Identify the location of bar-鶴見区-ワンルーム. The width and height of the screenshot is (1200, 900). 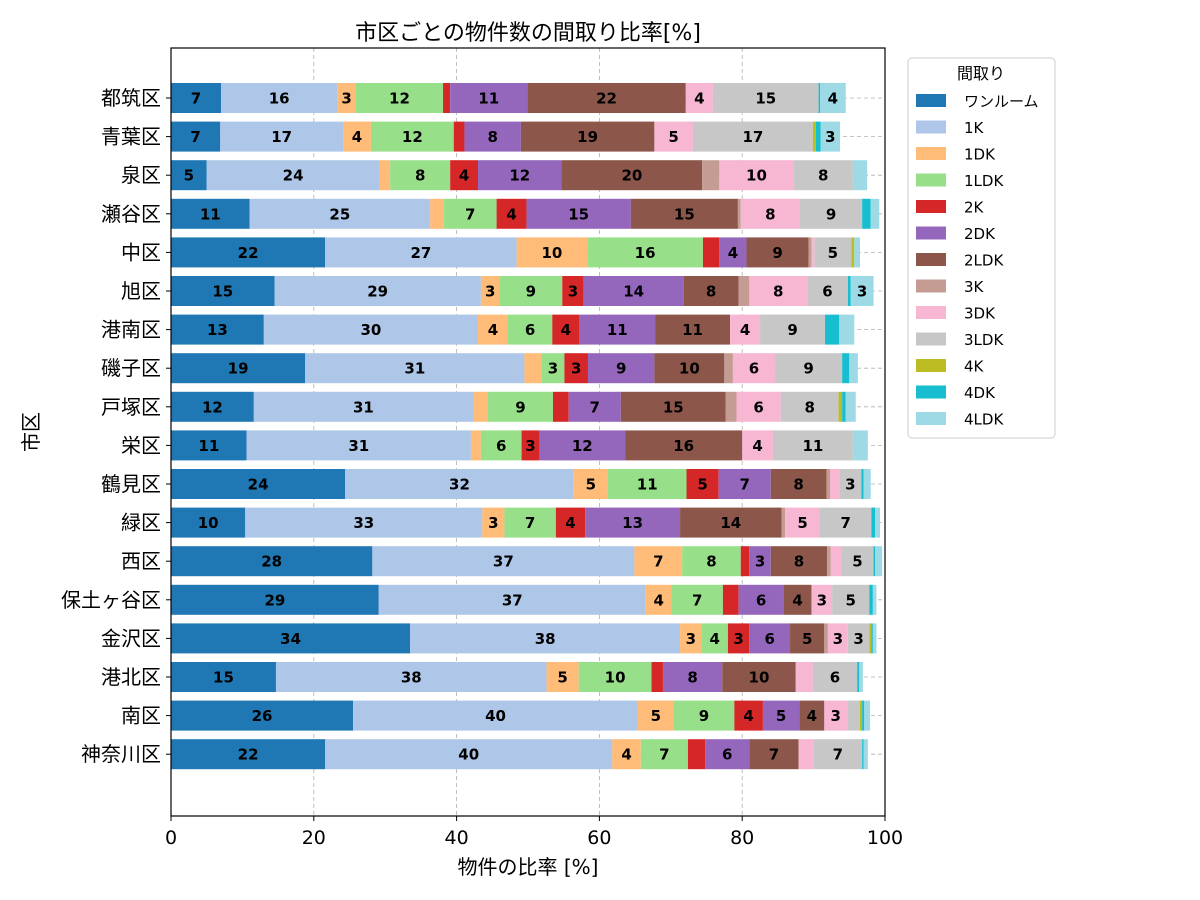
(258, 484).